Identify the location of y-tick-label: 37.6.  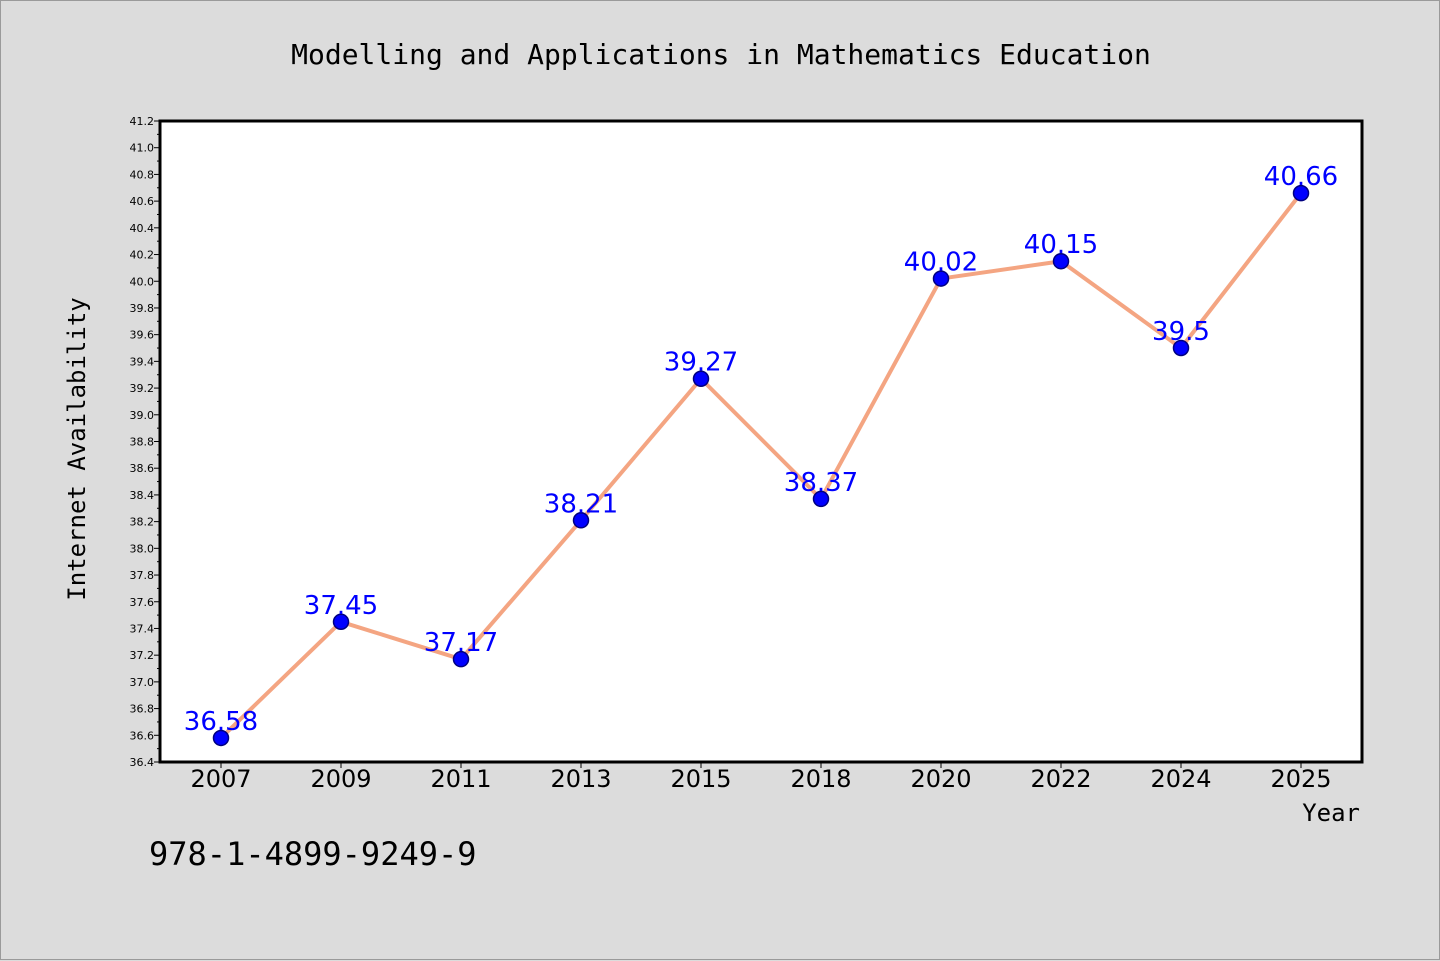
(142, 602).